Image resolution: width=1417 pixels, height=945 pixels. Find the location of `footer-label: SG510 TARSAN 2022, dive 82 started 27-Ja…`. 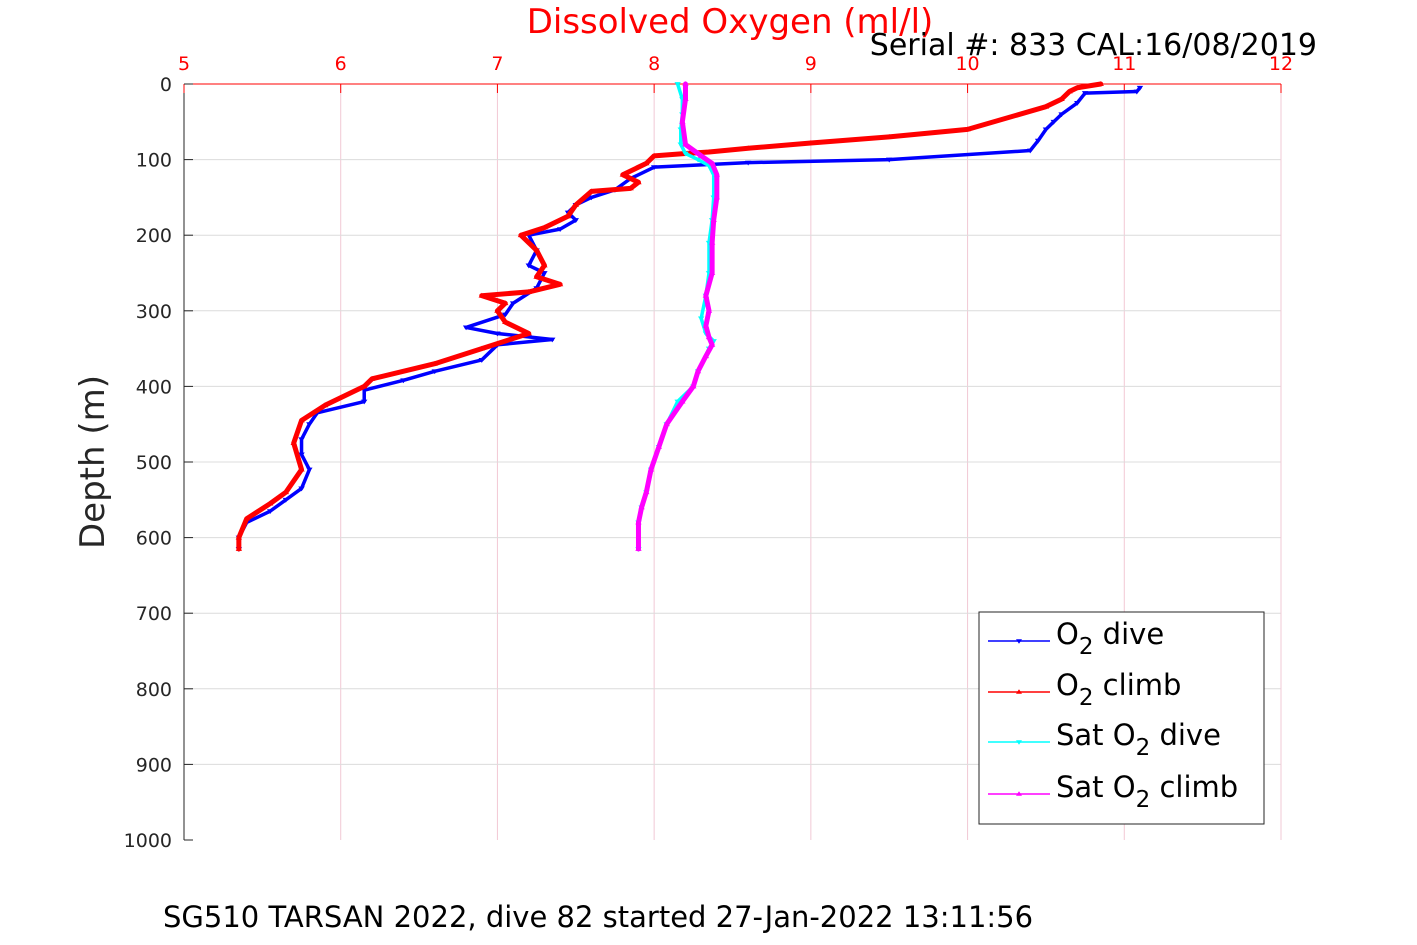

footer-label: SG510 TARSAN 2022, dive 82 started 27-Ja… is located at coordinates (598, 917).